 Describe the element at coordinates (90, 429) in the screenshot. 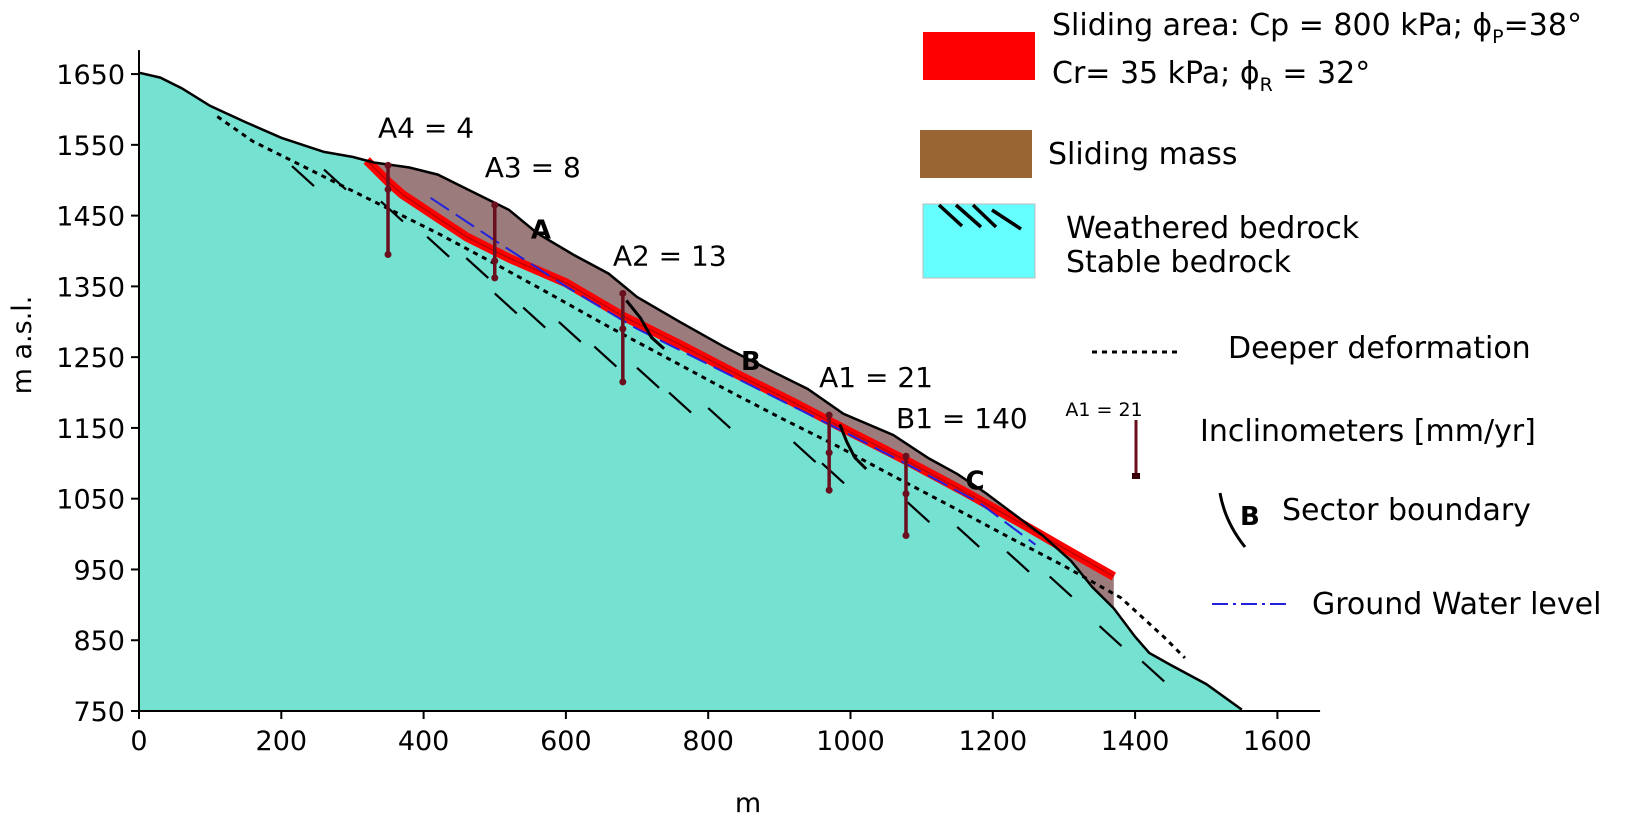

I see `y-tick-label: 1150` at that location.